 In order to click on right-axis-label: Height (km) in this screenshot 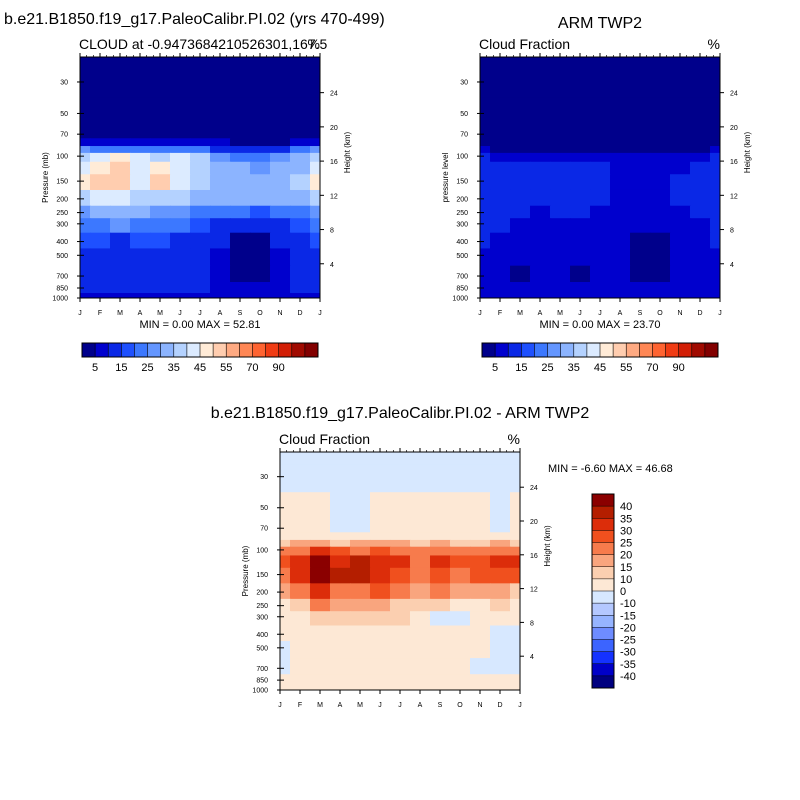, I will do `click(547, 546)`.